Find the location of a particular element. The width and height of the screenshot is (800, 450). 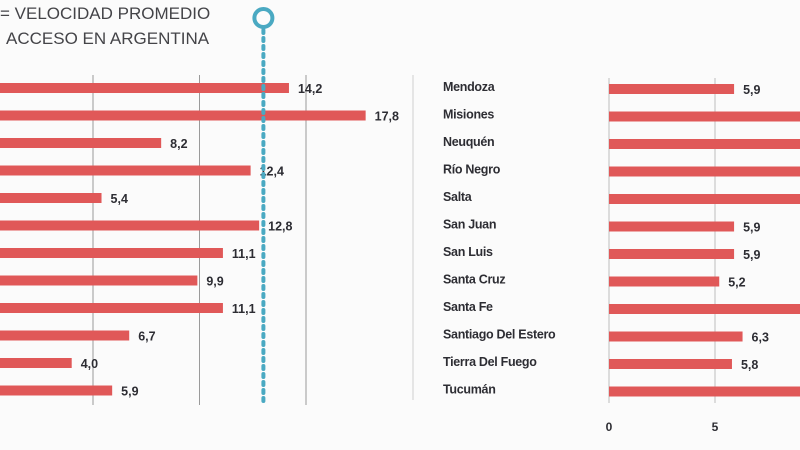

category-label: San Juan is located at coordinates (469, 225).